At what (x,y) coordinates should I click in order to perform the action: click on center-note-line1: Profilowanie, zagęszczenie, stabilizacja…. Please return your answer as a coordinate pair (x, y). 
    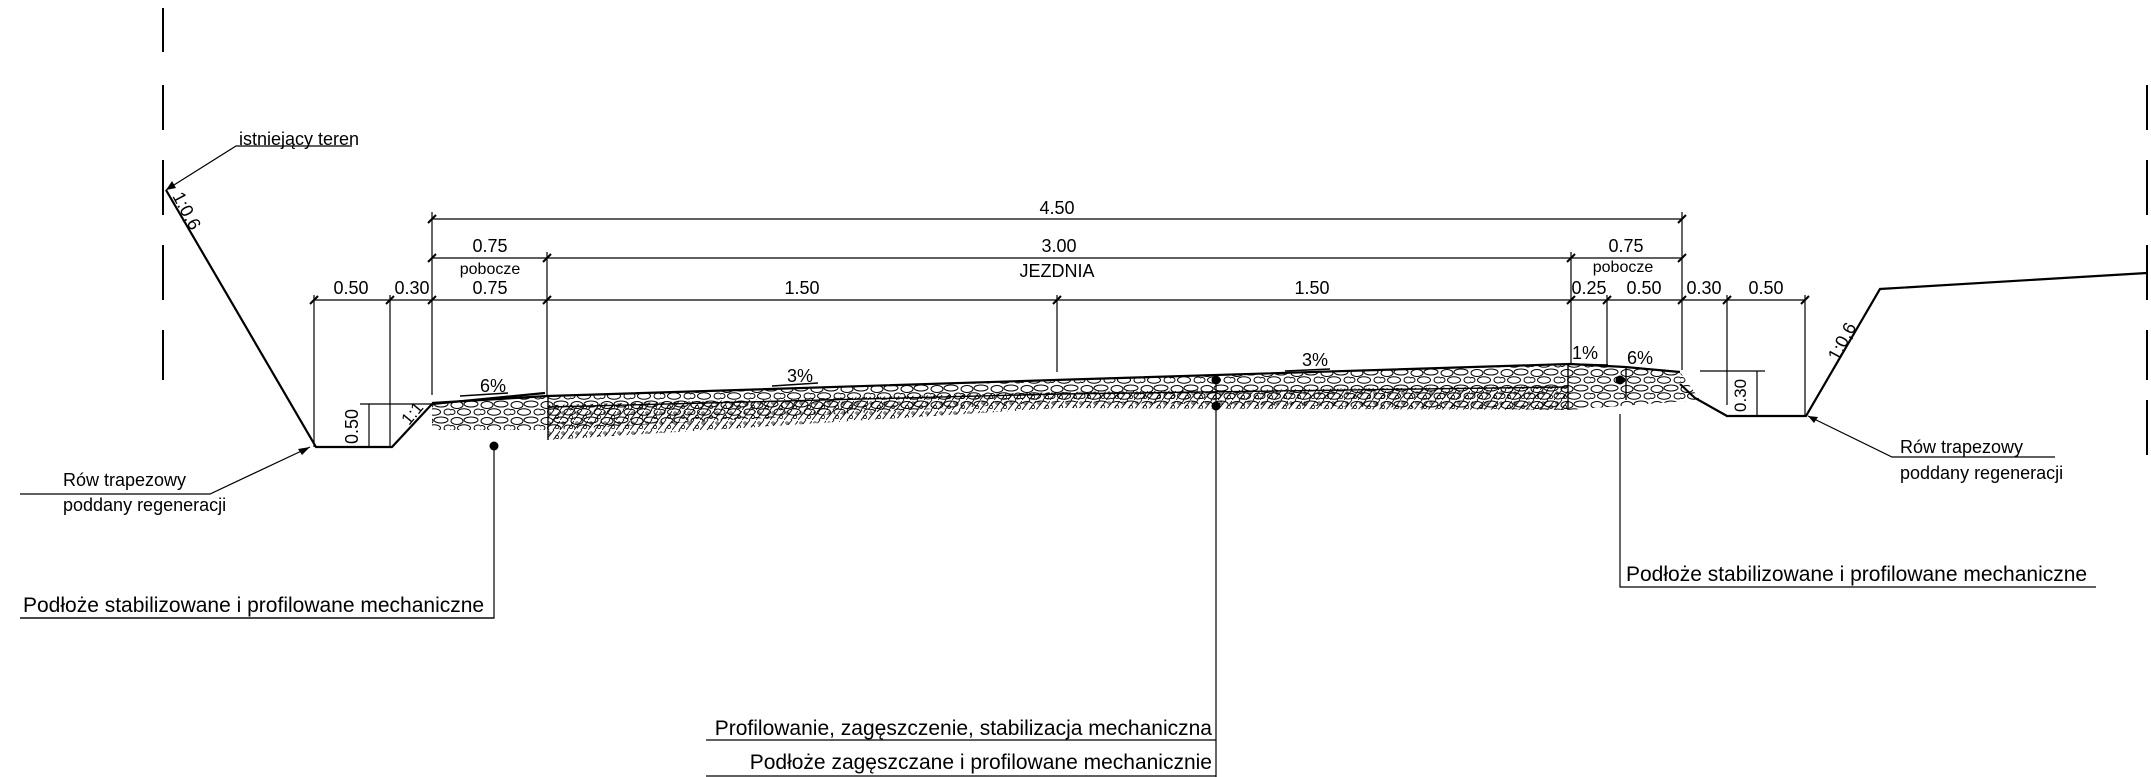
    Looking at the image, I should click on (964, 728).